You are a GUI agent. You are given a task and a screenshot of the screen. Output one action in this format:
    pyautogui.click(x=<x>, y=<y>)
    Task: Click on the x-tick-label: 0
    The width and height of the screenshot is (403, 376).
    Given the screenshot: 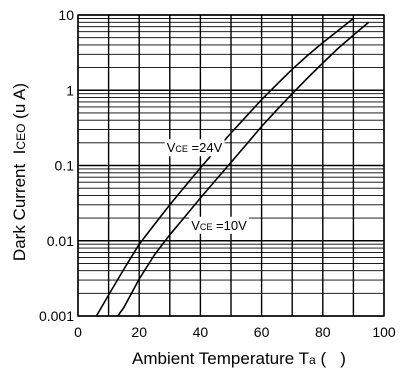 What is the action you would take?
    pyautogui.click(x=78, y=332)
    